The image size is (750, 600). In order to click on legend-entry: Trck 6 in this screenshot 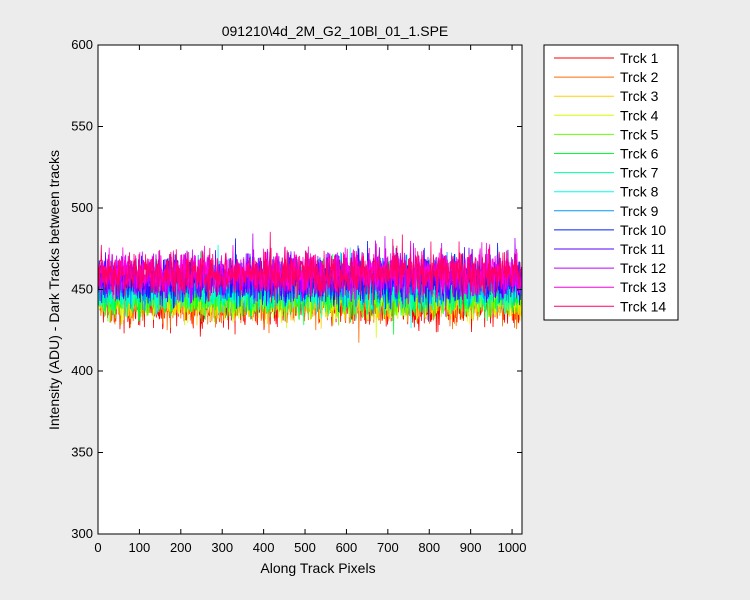, I will do `click(639, 154)`.